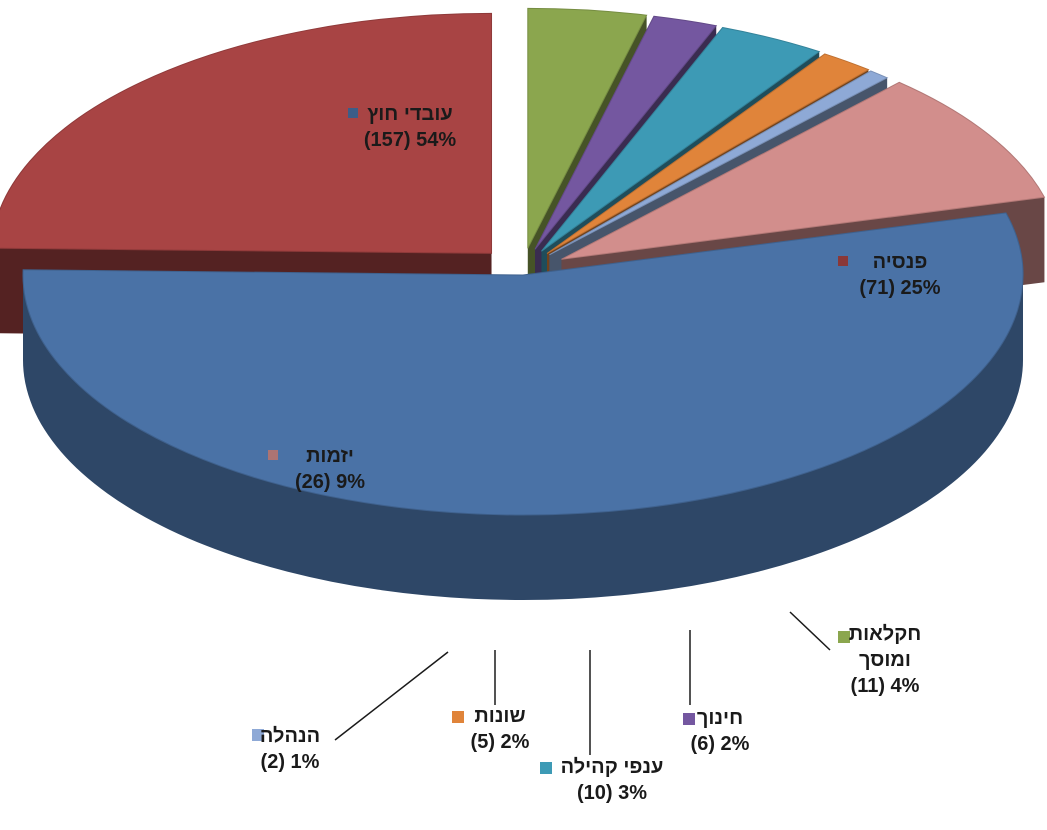  I want to click on leader-lines, so click(582, 683).